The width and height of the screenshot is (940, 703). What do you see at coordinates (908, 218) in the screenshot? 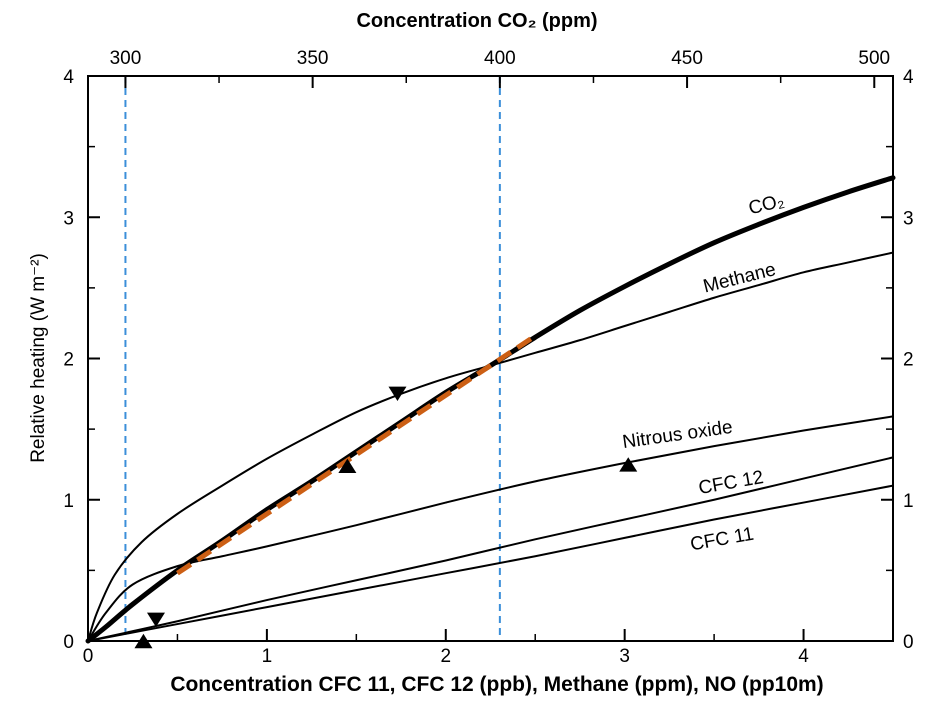
I see `y-tick-label-right-3: 3` at bounding box center [908, 218].